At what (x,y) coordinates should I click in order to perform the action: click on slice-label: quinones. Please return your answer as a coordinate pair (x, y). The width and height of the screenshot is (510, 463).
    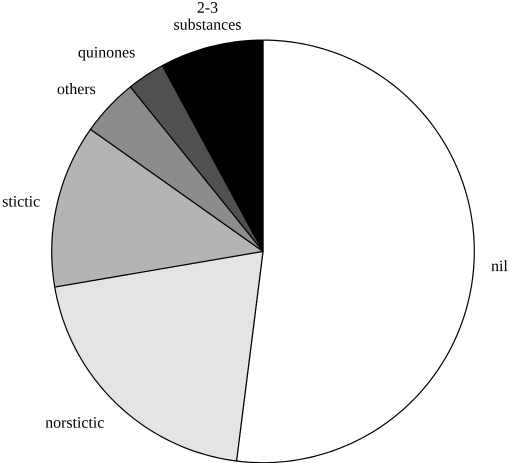
    Looking at the image, I should click on (106, 53).